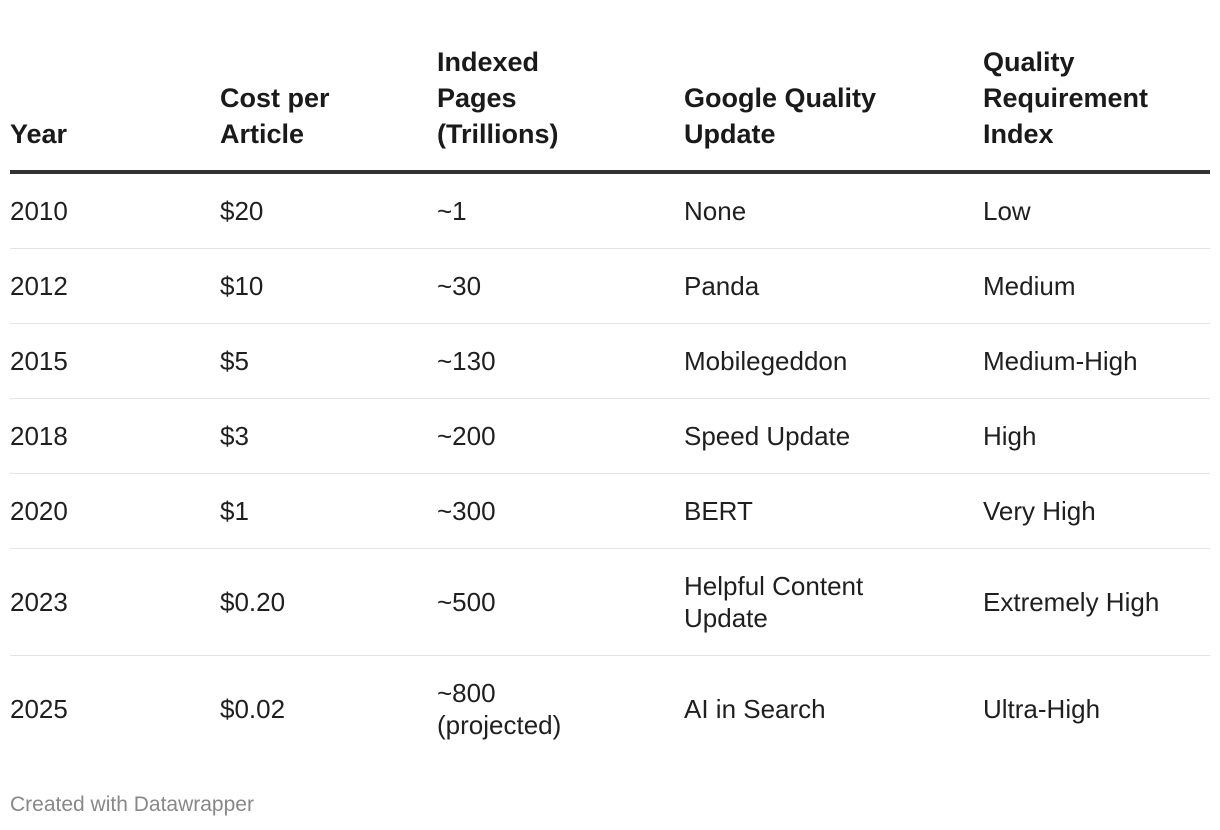  Describe the element at coordinates (115, 210) in the screenshot. I see `cell-year: 2010` at that location.